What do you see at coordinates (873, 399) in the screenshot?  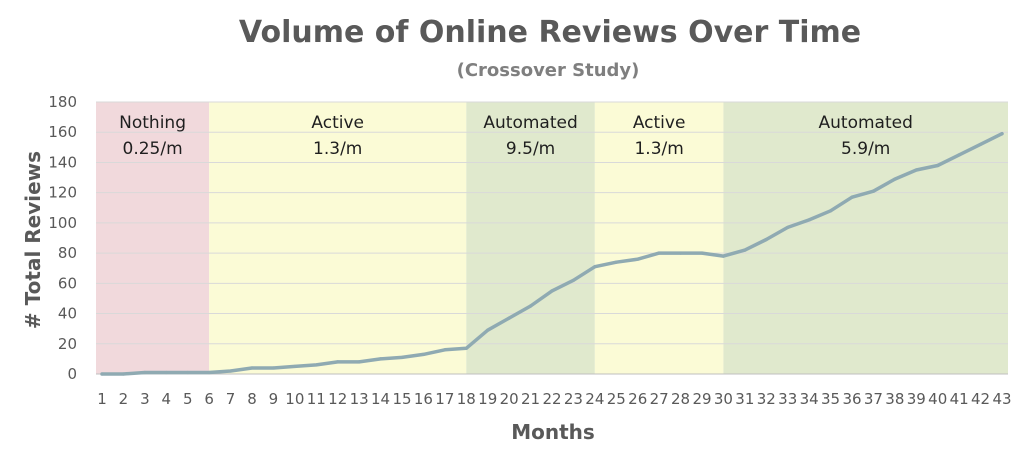 I see `x-tick-label: 37` at bounding box center [873, 399].